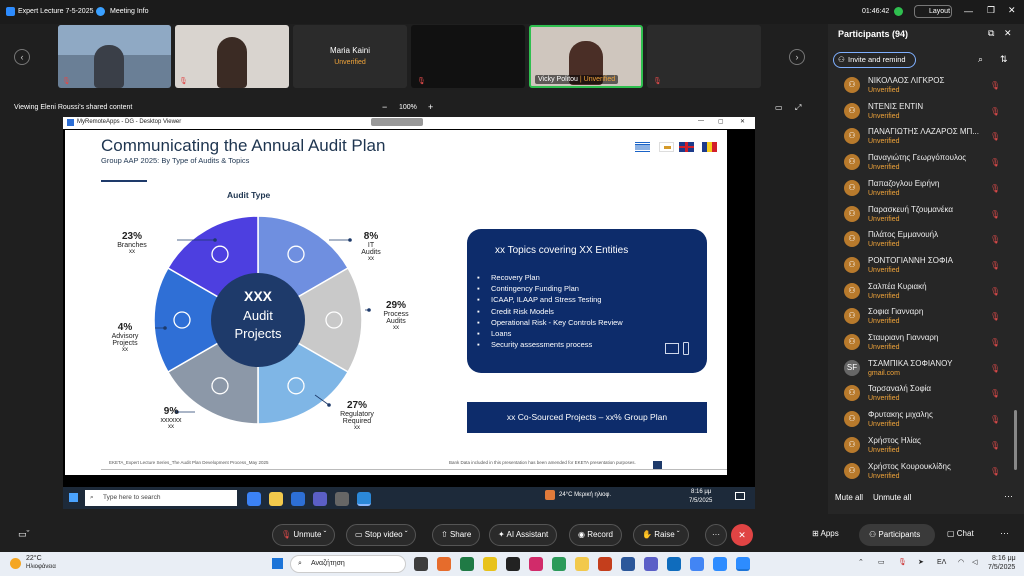  Describe the element at coordinates (385, 107) in the screenshot. I see `zoom-out-icon: −` at that location.